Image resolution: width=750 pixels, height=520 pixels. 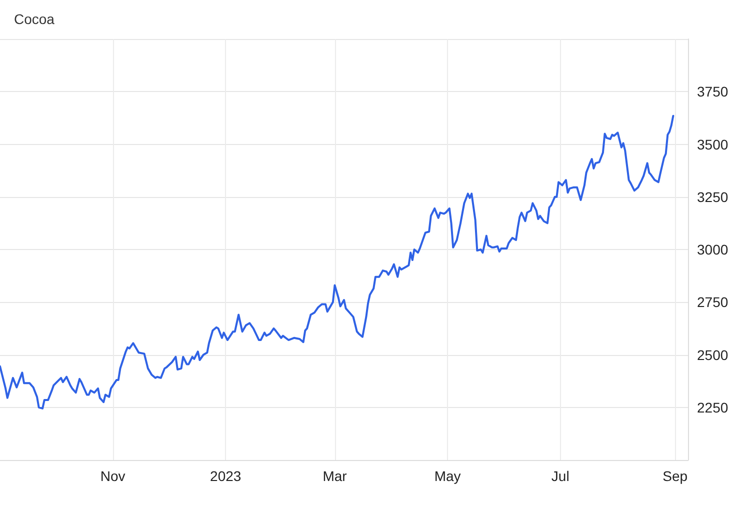 What do you see at coordinates (712, 354) in the screenshot?
I see `y-tick-label: 2500` at bounding box center [712, 354].